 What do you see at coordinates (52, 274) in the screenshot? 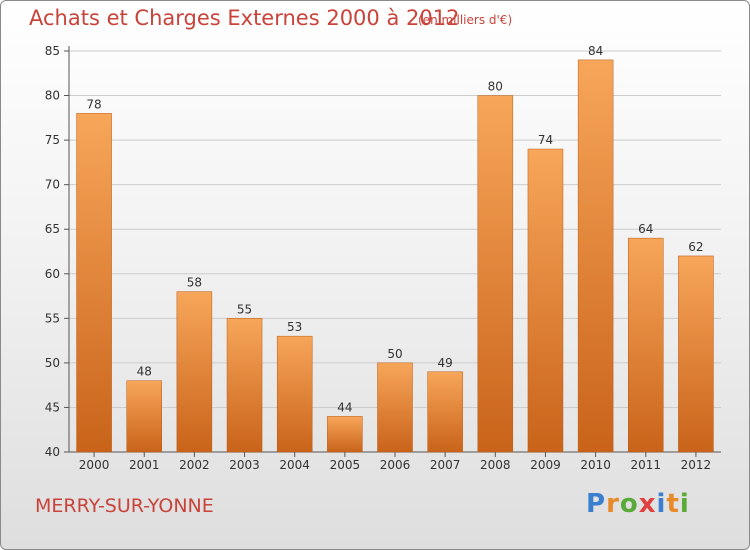
I see `y-tick-label: 60` at bounding box center [52, 274].